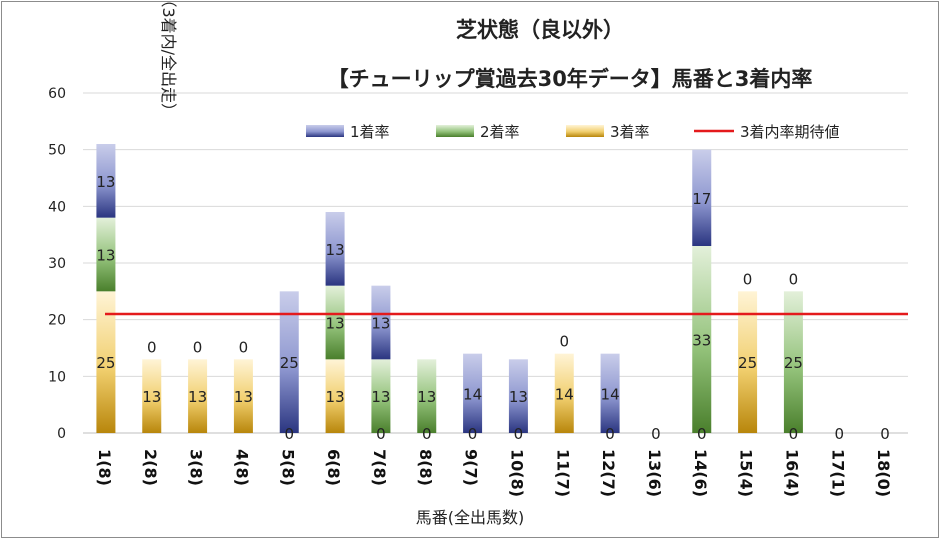 The width and height of the screenshot is (940, 539). What do you see at coordinates (471, 467) in the screenshot?
I see `x-tick-label: 9(7)` at bounding box center [471, 467].